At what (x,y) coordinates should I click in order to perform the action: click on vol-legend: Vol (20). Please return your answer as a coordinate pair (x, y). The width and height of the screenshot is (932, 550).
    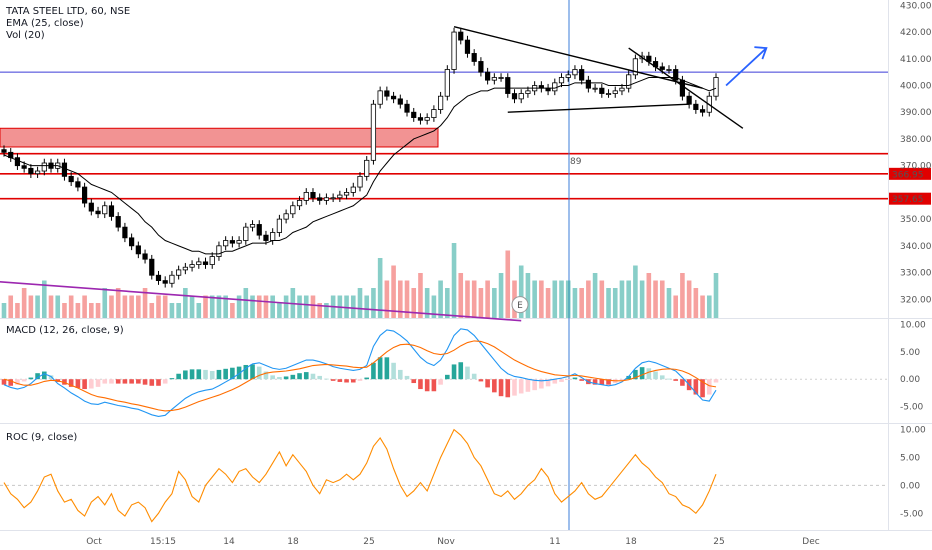
    Looking at the image, I should click on (25, 35).